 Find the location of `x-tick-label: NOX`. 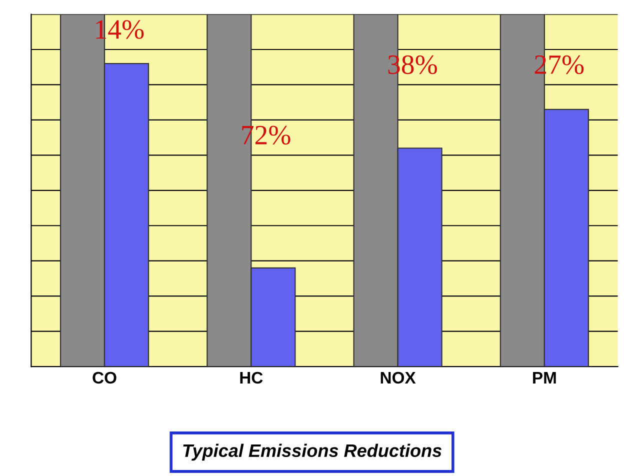

x-tick-label: NOX is located at coordinates (398, 378).